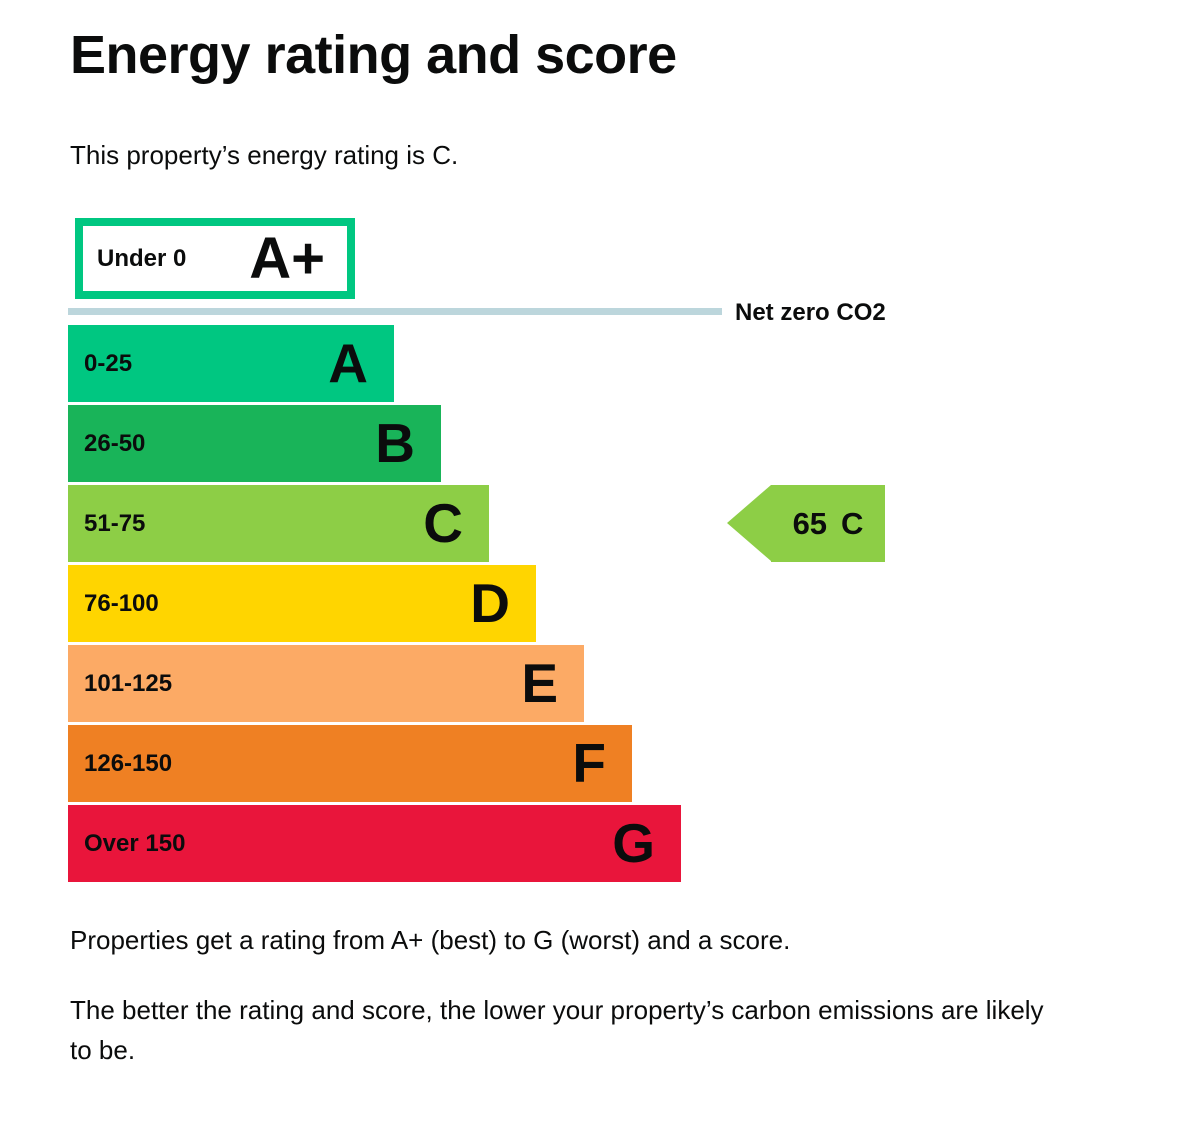 Image resolution: width=1200 pixels, height=1130 pixels. What do you see at coordinates (374, 843) in the screenshot?
I see `band-g: Over 150 G` at bounding box center [374, 843].